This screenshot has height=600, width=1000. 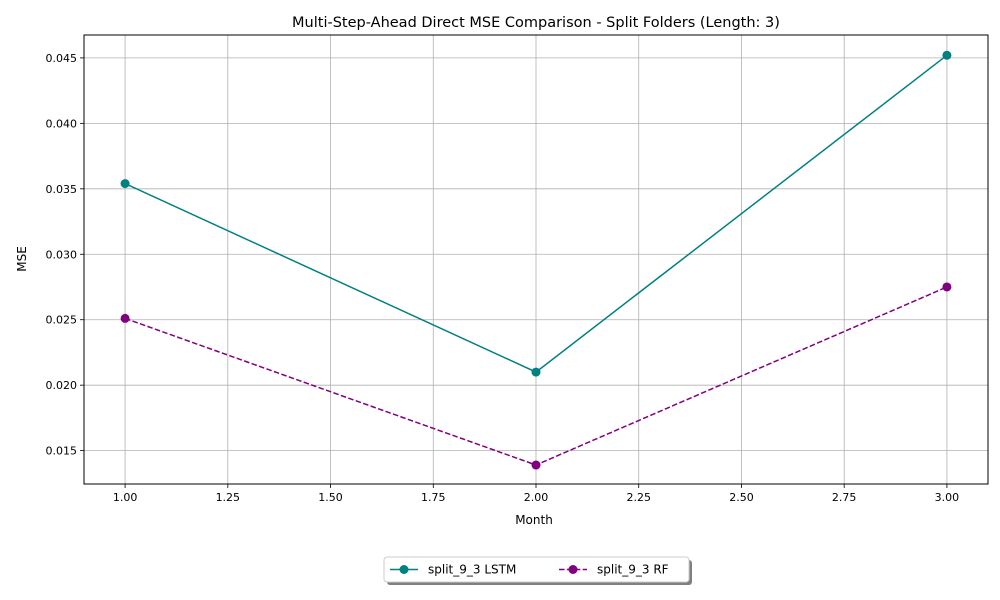 What do you see at coordinates (433, 497) in the screenshot?
I see `x-tick-label: 1.75` at bounding box center [433, 497].